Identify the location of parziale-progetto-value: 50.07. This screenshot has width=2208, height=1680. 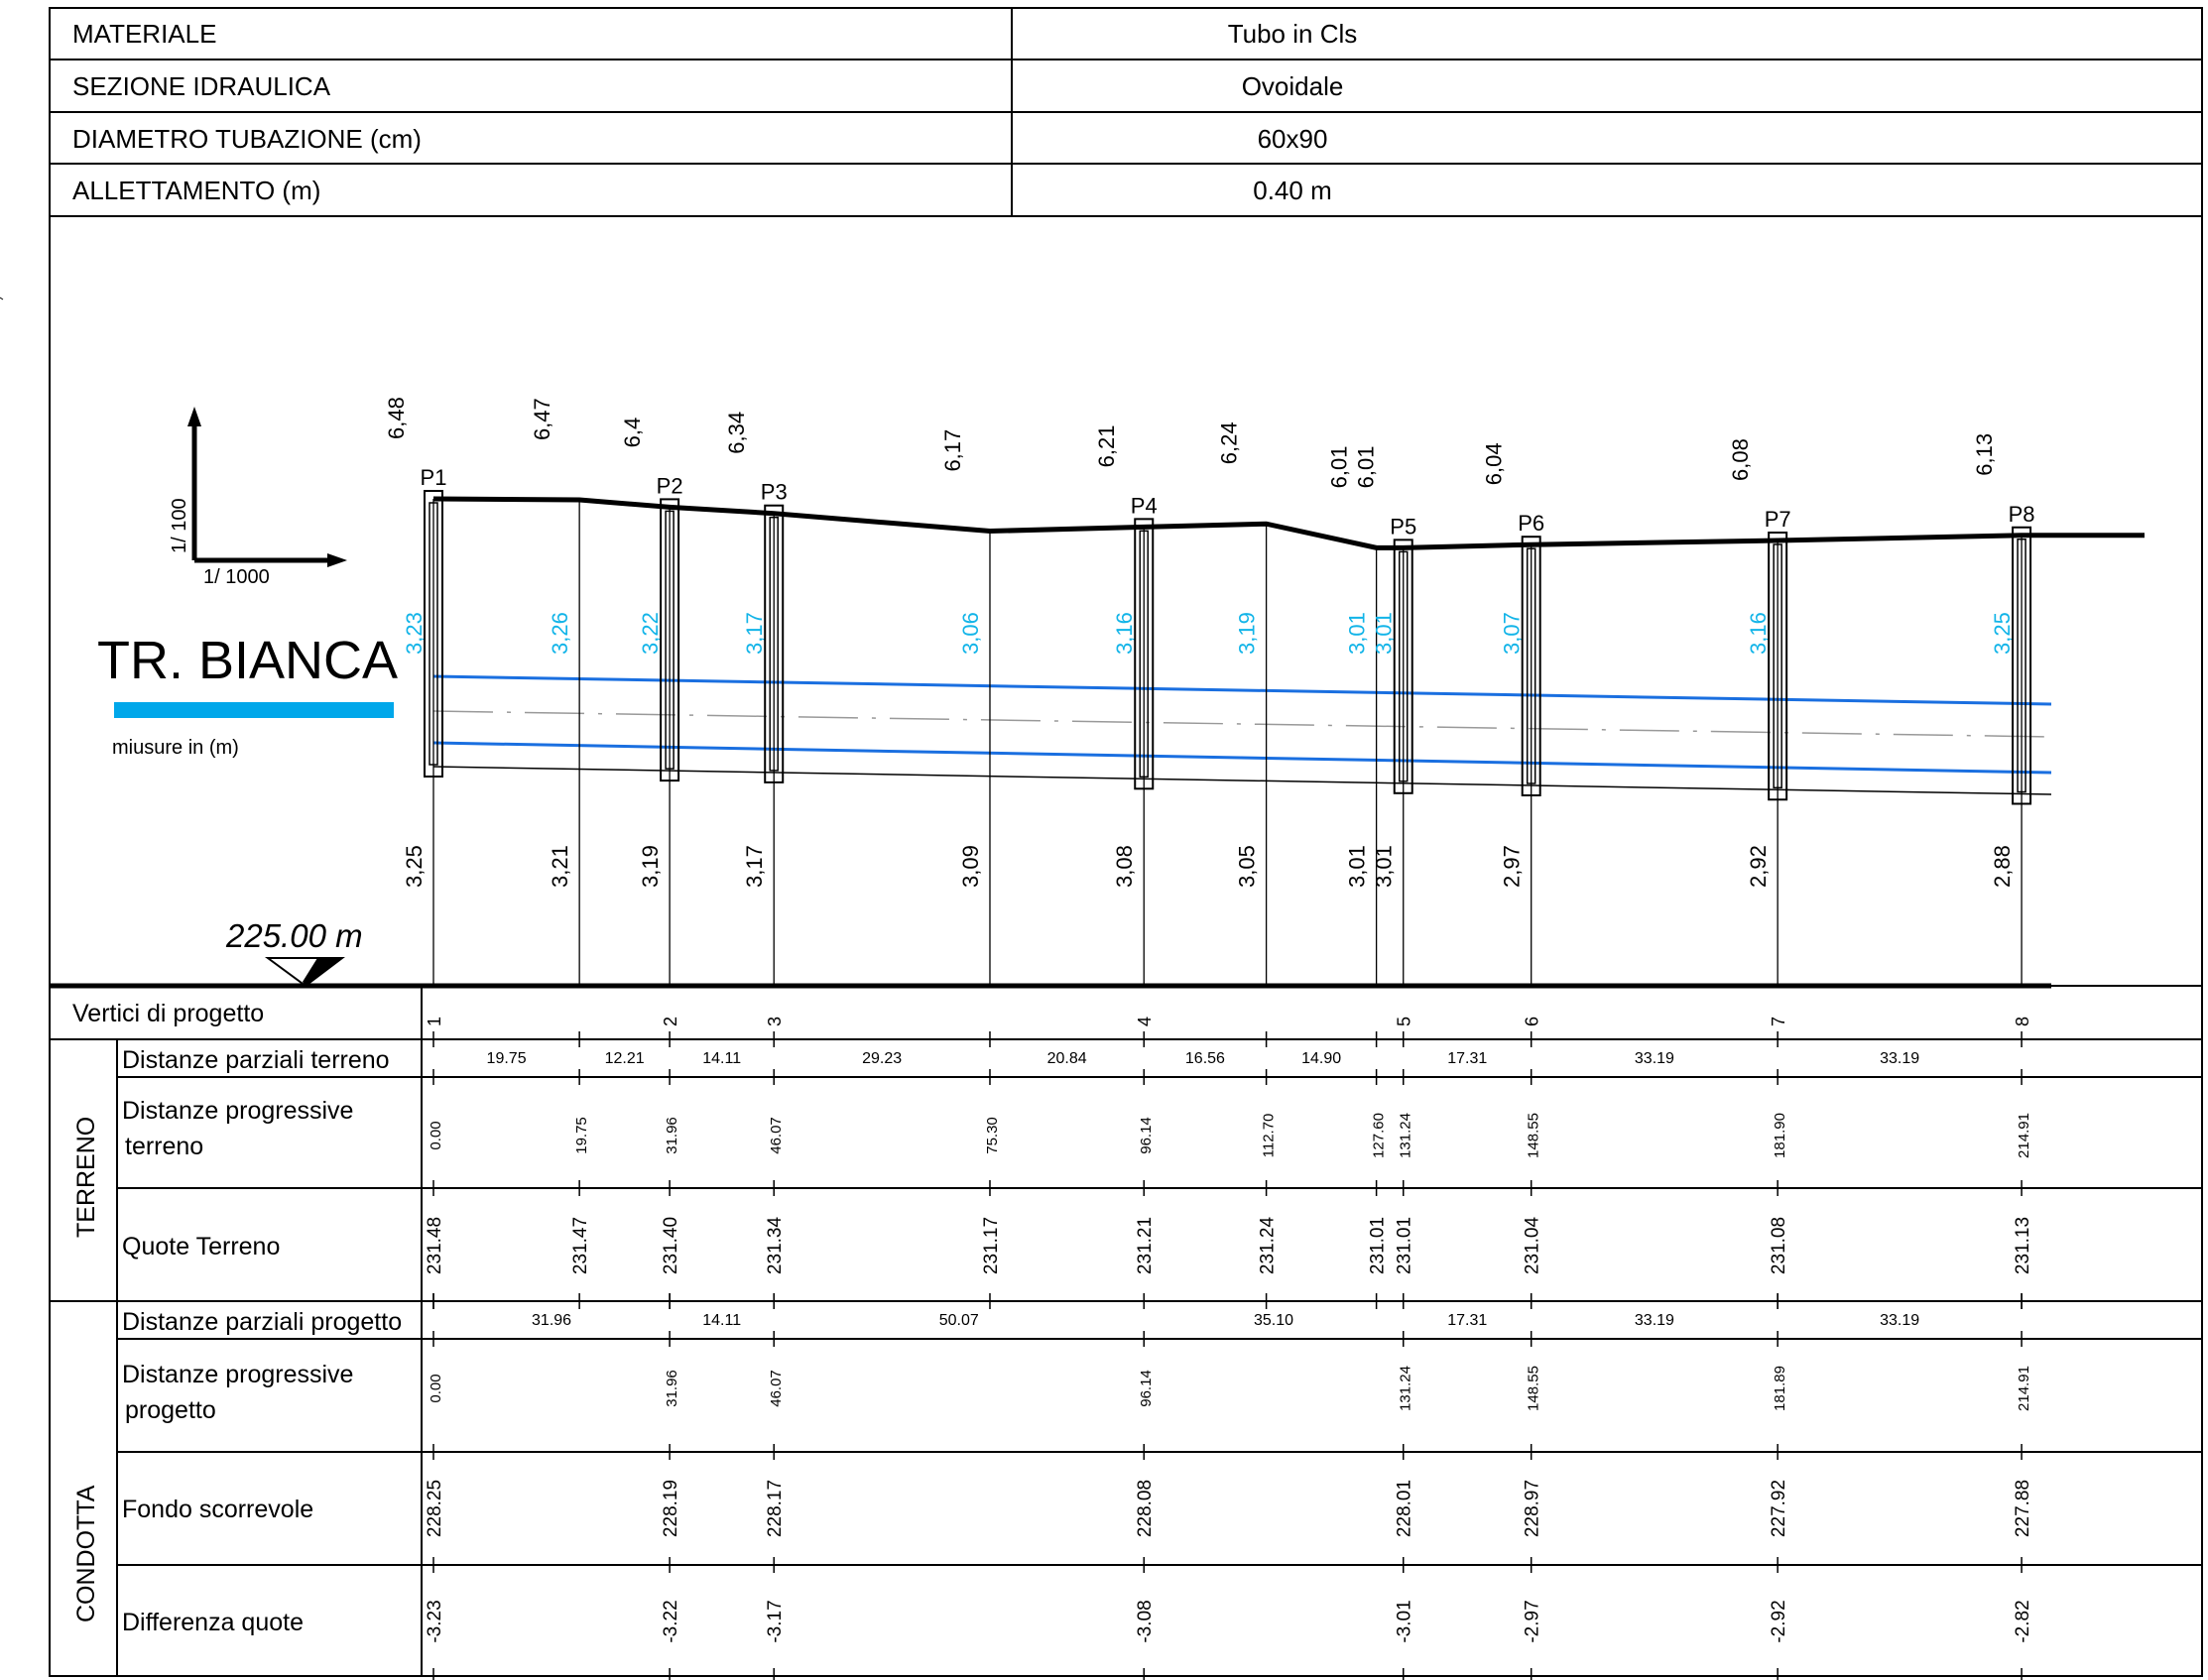
(959, 1320).